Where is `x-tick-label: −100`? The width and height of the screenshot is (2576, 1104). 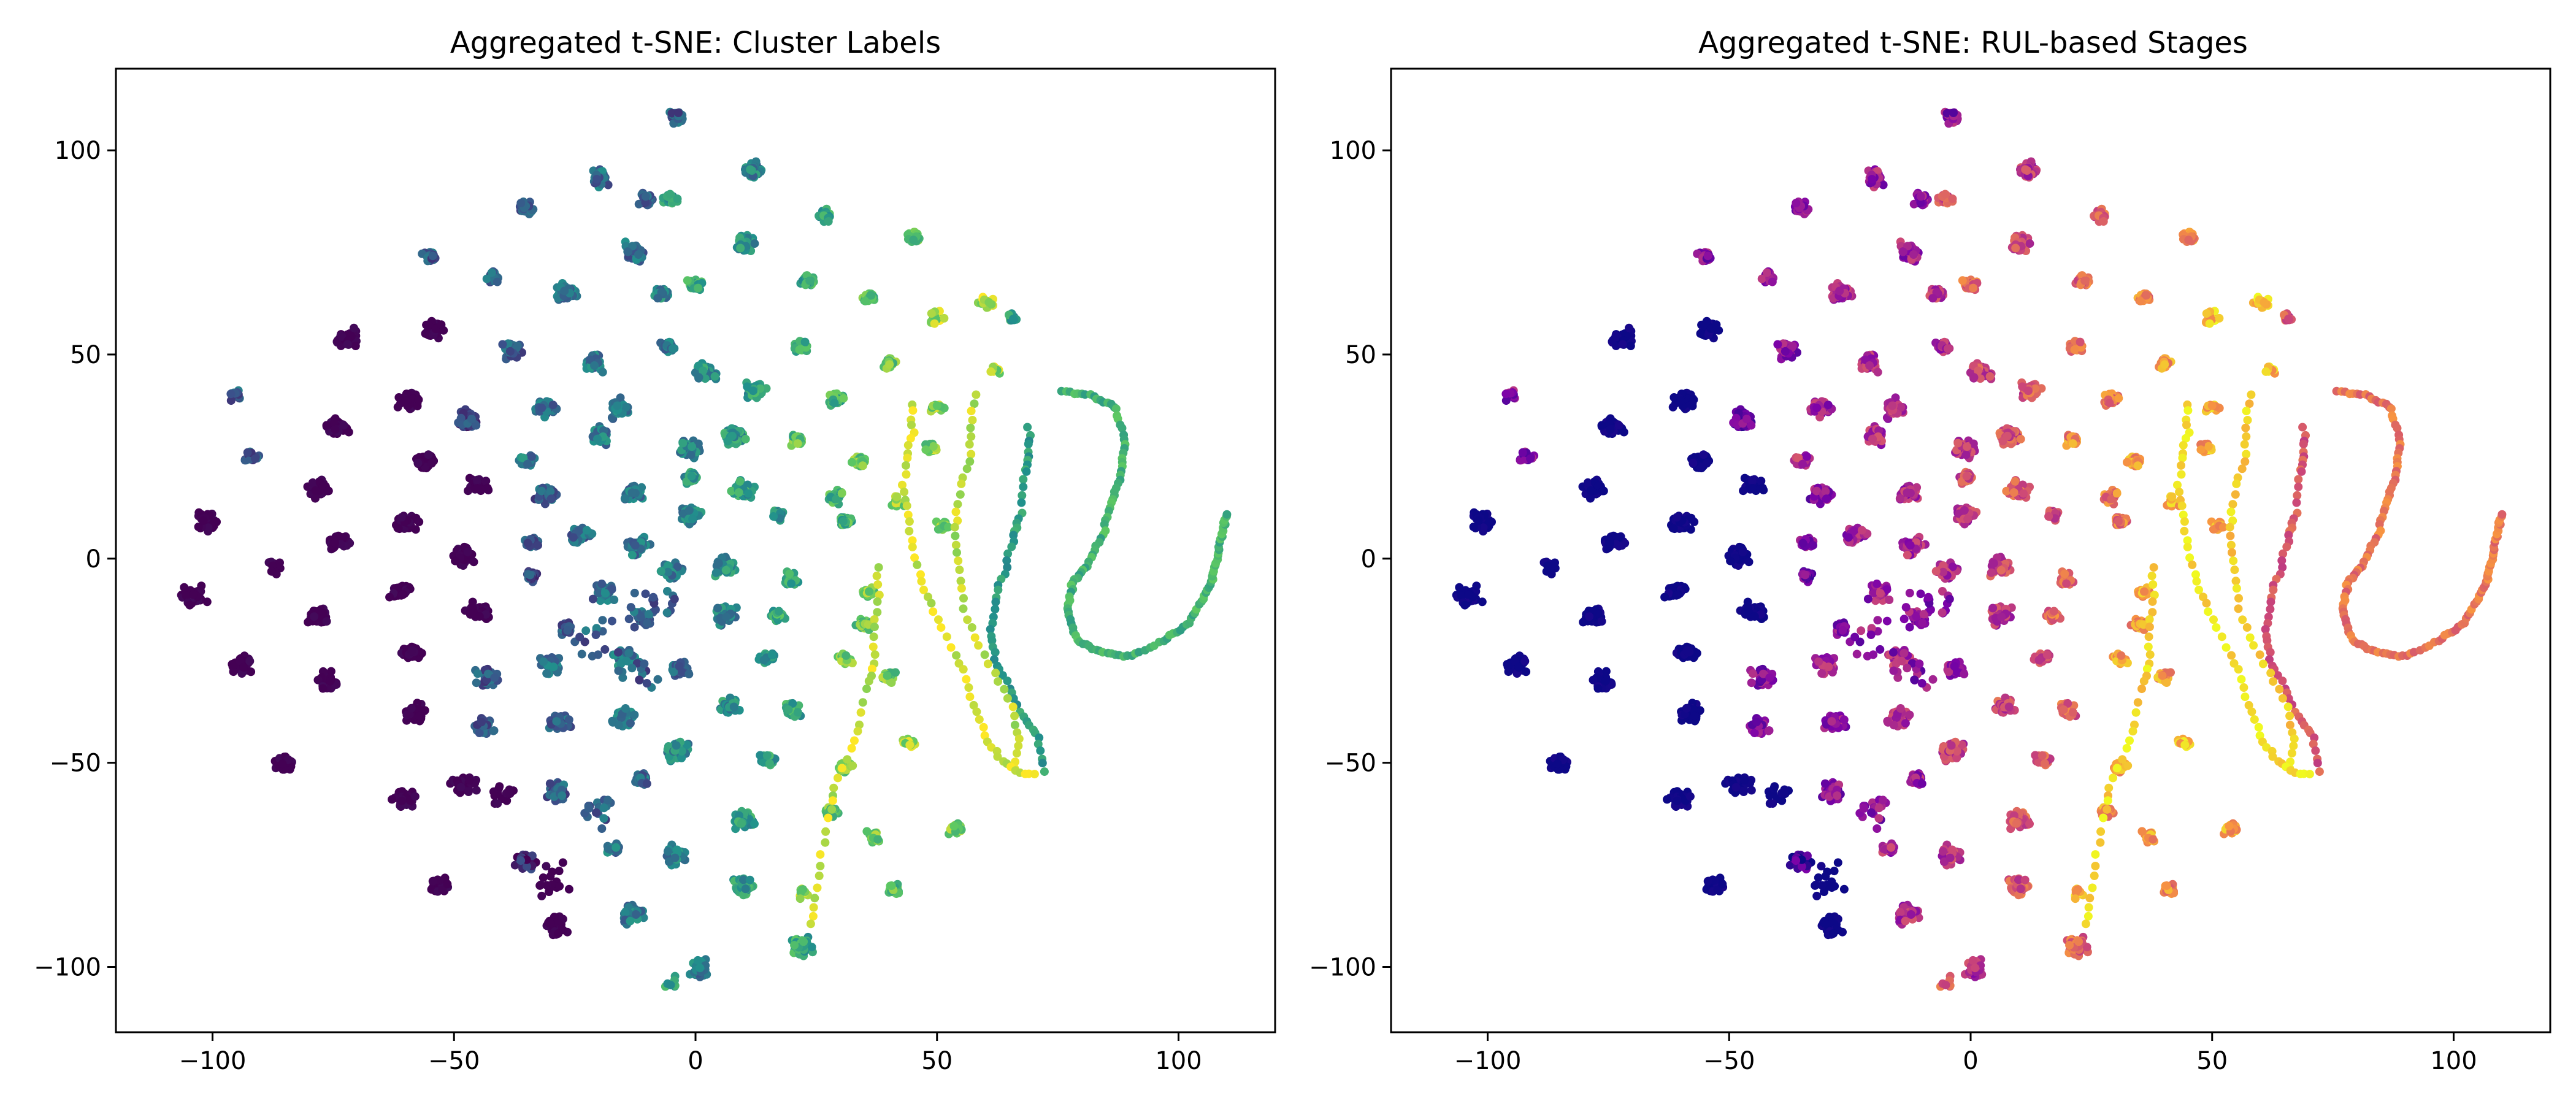
x-tick-label: −100 is located at coordinates (213, 1061).